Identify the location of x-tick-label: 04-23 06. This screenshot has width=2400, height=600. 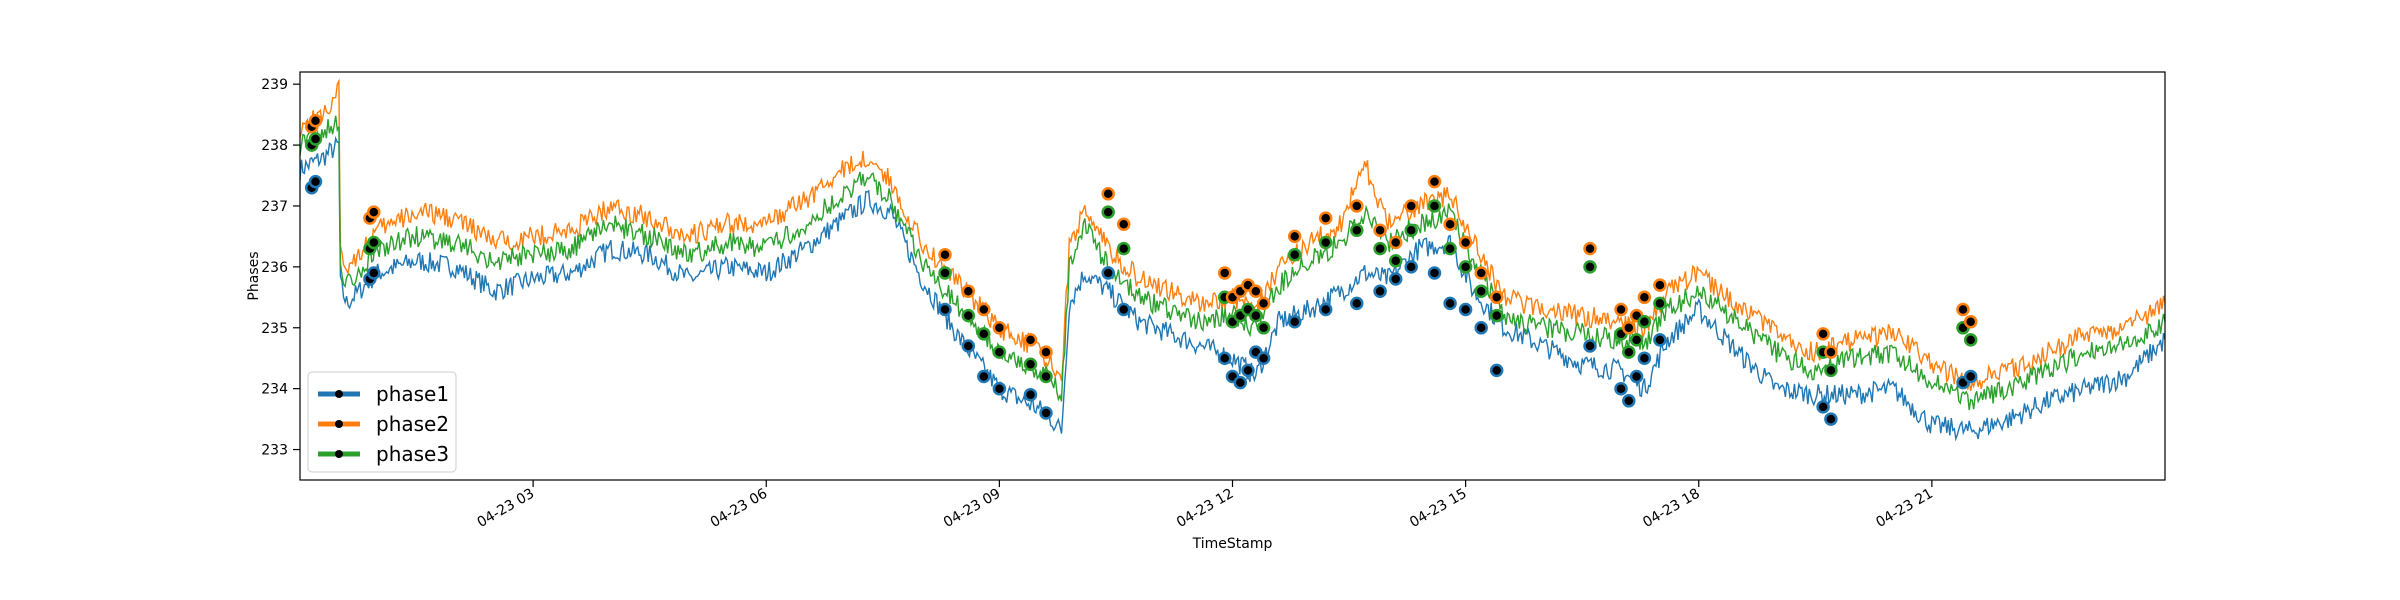
(739, 508).